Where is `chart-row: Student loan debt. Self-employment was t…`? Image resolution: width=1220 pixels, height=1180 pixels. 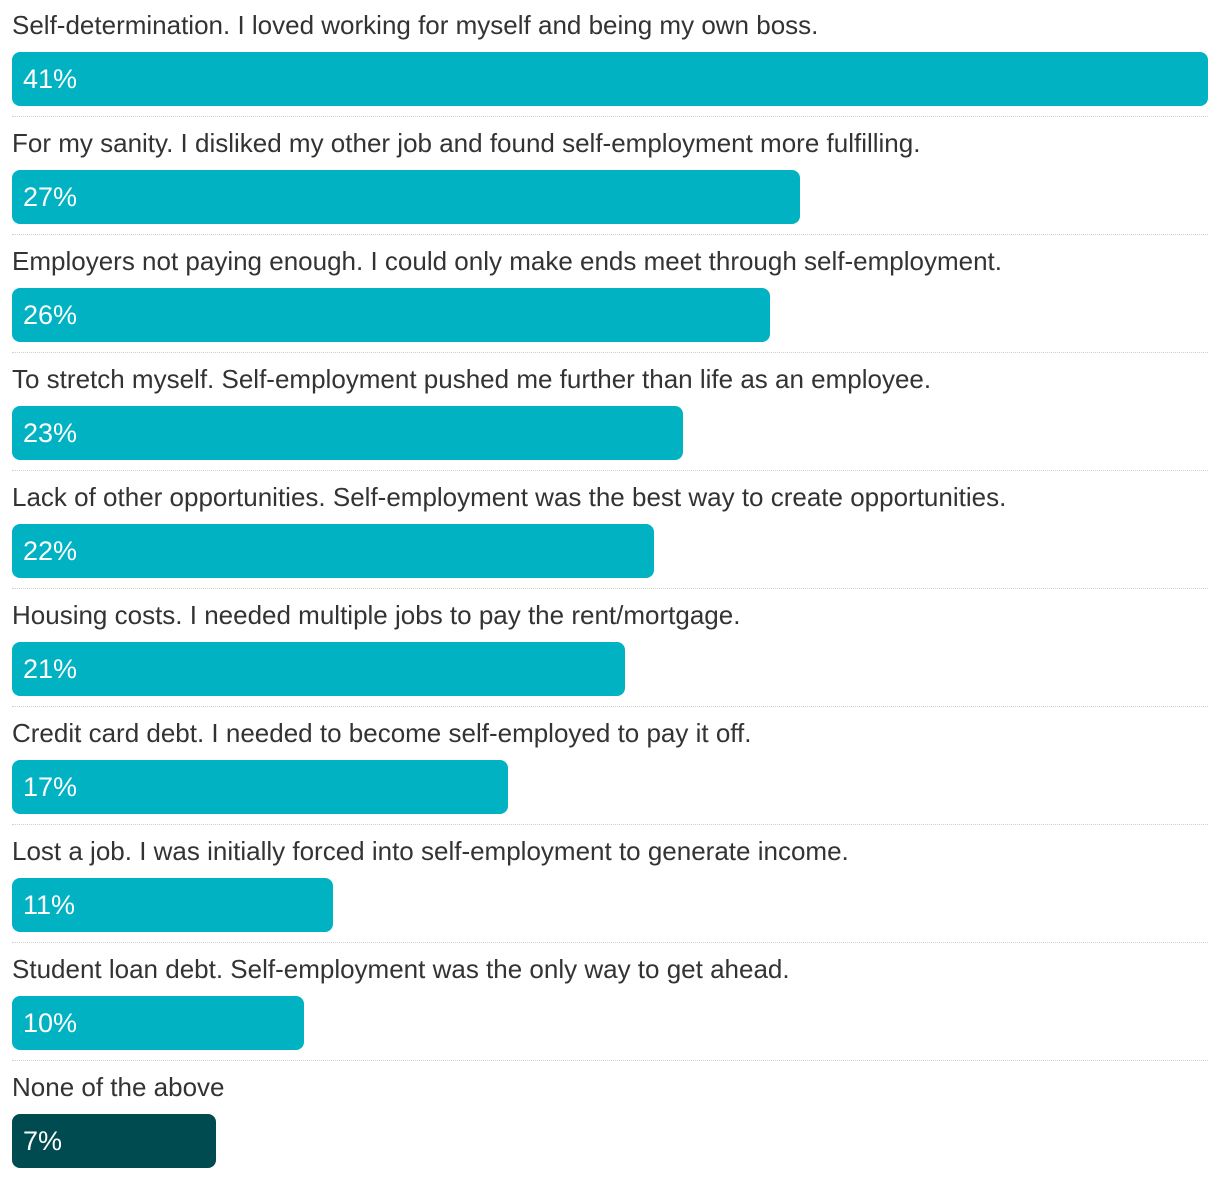
chart-row: Student loan debt. Self-employment was t… is located at coordinates (610, 1003).